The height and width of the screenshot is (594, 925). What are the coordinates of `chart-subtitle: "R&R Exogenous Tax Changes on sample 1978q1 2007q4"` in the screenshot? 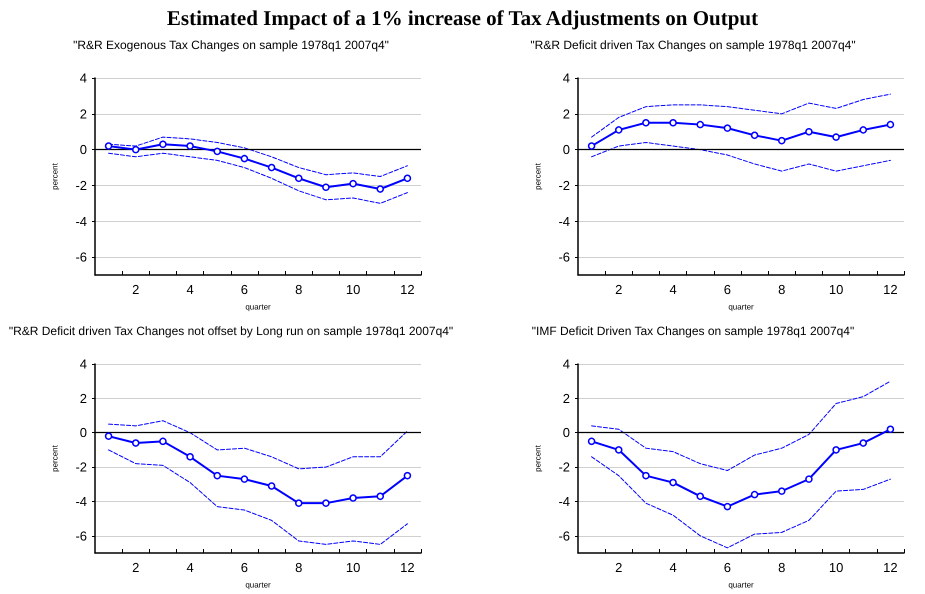 It's located at (231, 45).